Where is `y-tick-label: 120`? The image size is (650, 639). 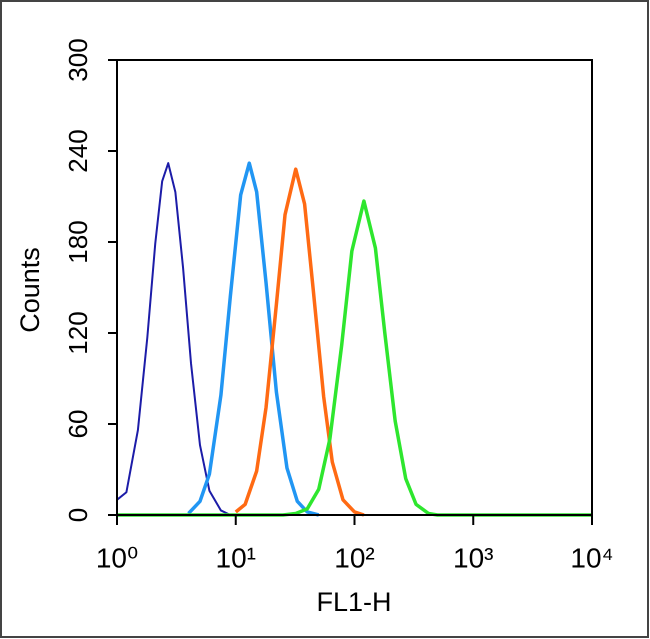
y-tick-label: 120 is located at coordinates (78, 332).